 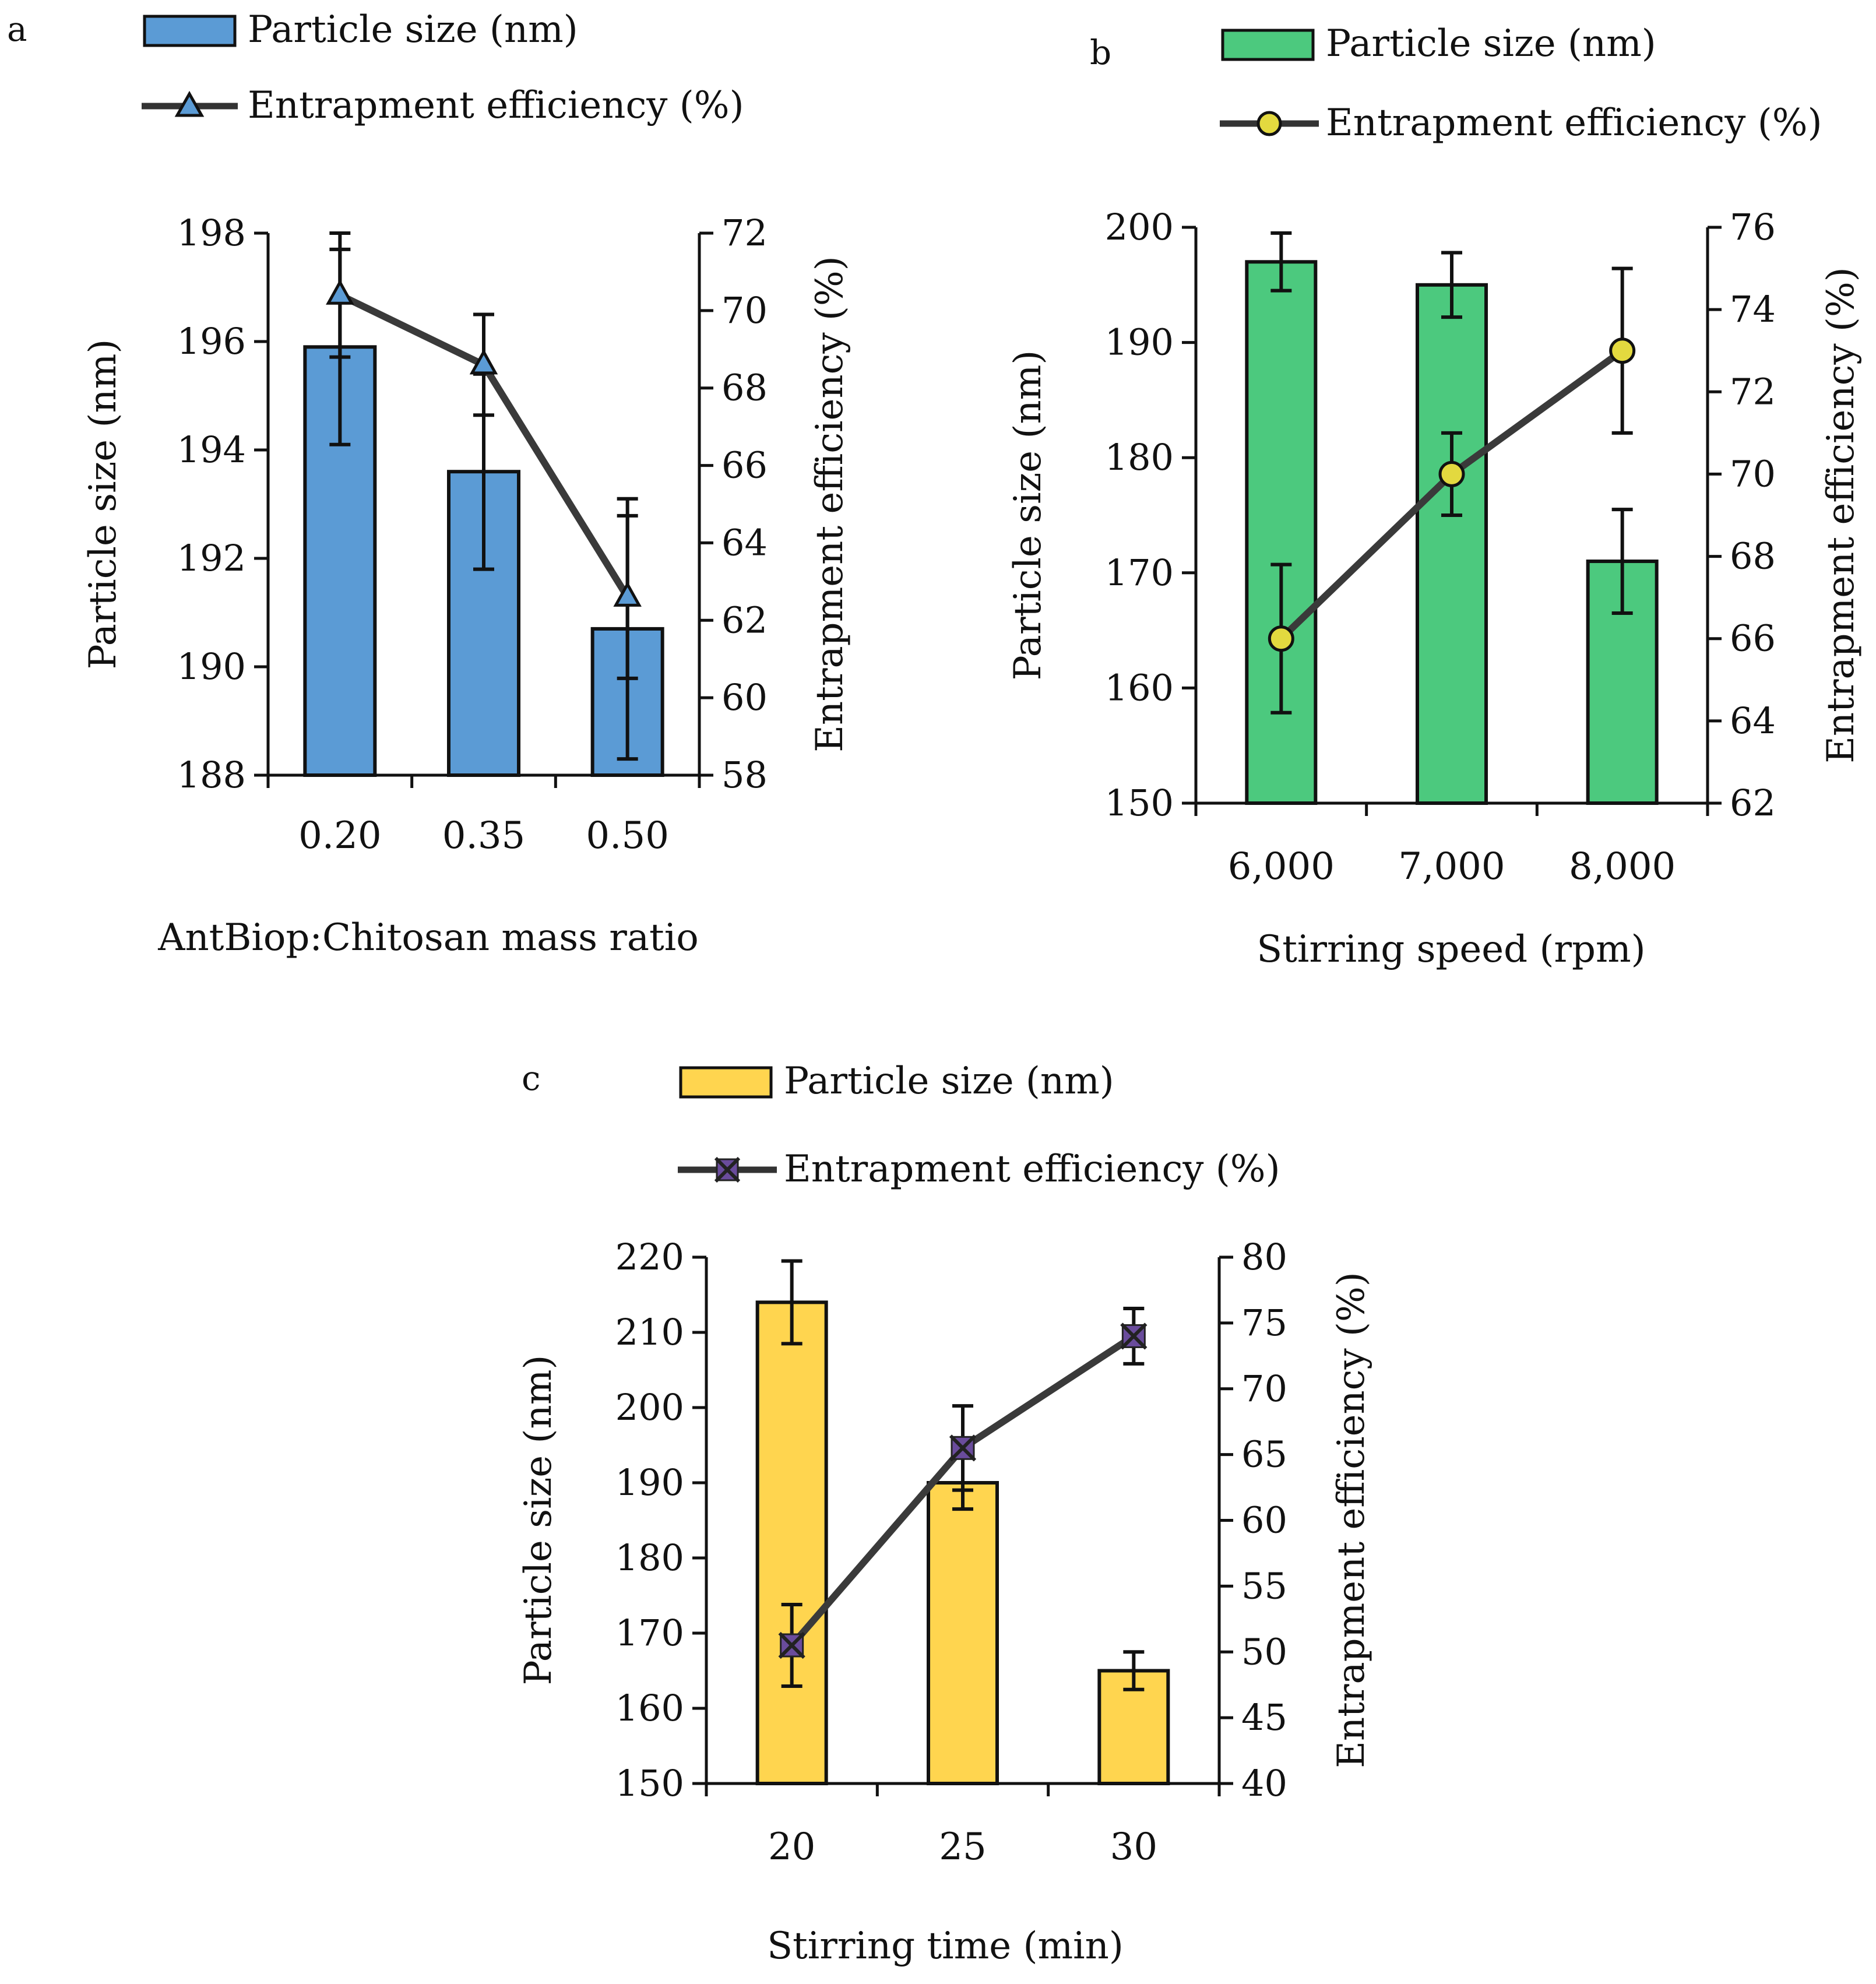 What do you see at coordinates (650, 1558) in the screenshot?
I see `left-tick-label: 180` at bounding box center [650, 1558].